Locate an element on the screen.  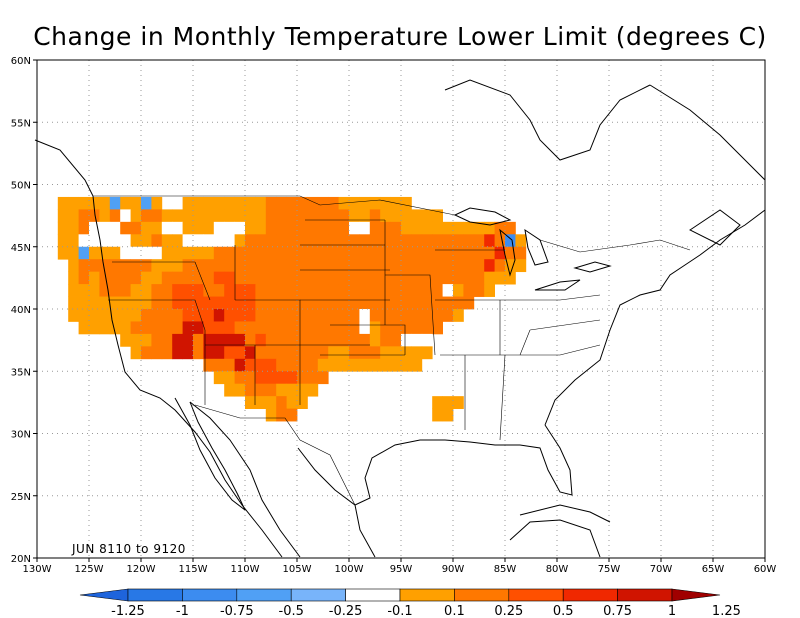
lon-tick-label: 85W is located at coordinates (505, 569).